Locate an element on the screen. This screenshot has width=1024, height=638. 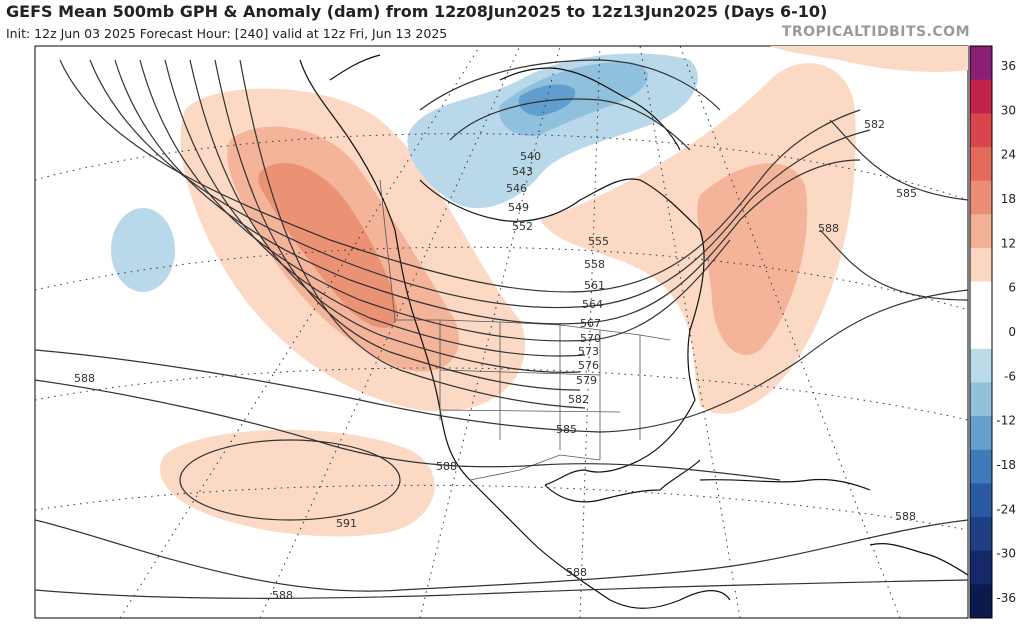
contour-label-588-west: 588 is located at coordinates (84, 378).